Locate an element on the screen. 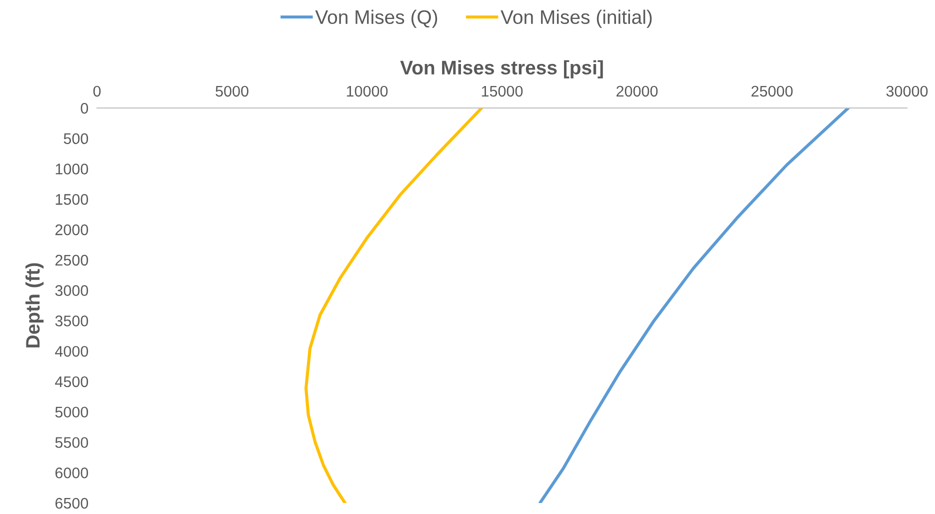 This screenshot has height=514, width=935. x-tick-label: 30000 is located at coordinates (907, 91).